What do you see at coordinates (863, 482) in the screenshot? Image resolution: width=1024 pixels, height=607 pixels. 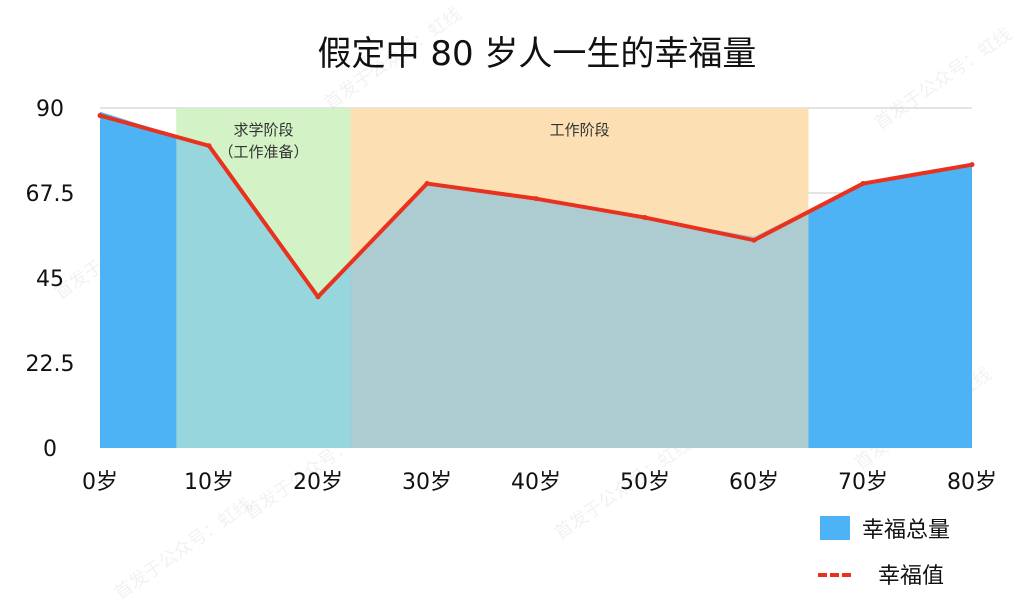 I see `x-tick-label: 70岁` at bounding box center [863, 482].